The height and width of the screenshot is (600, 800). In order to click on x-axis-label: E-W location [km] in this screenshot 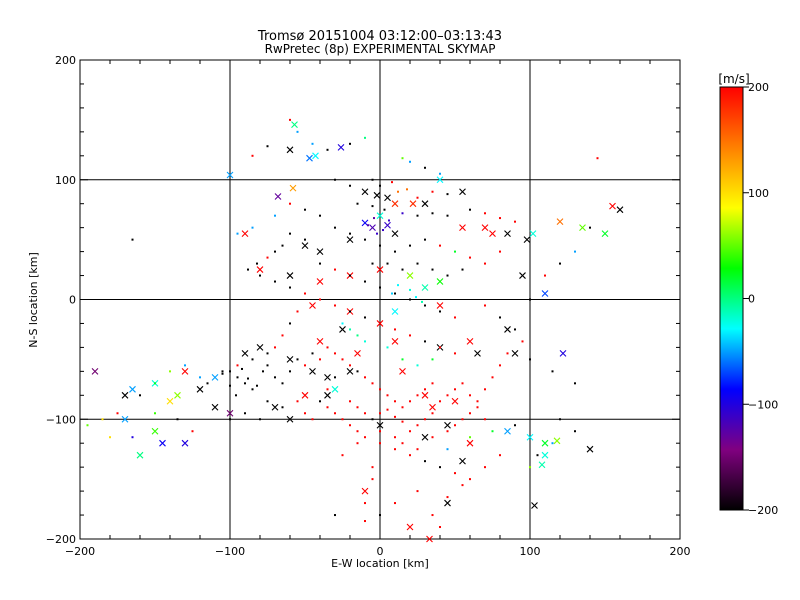, I will do `click(380, 563)`.